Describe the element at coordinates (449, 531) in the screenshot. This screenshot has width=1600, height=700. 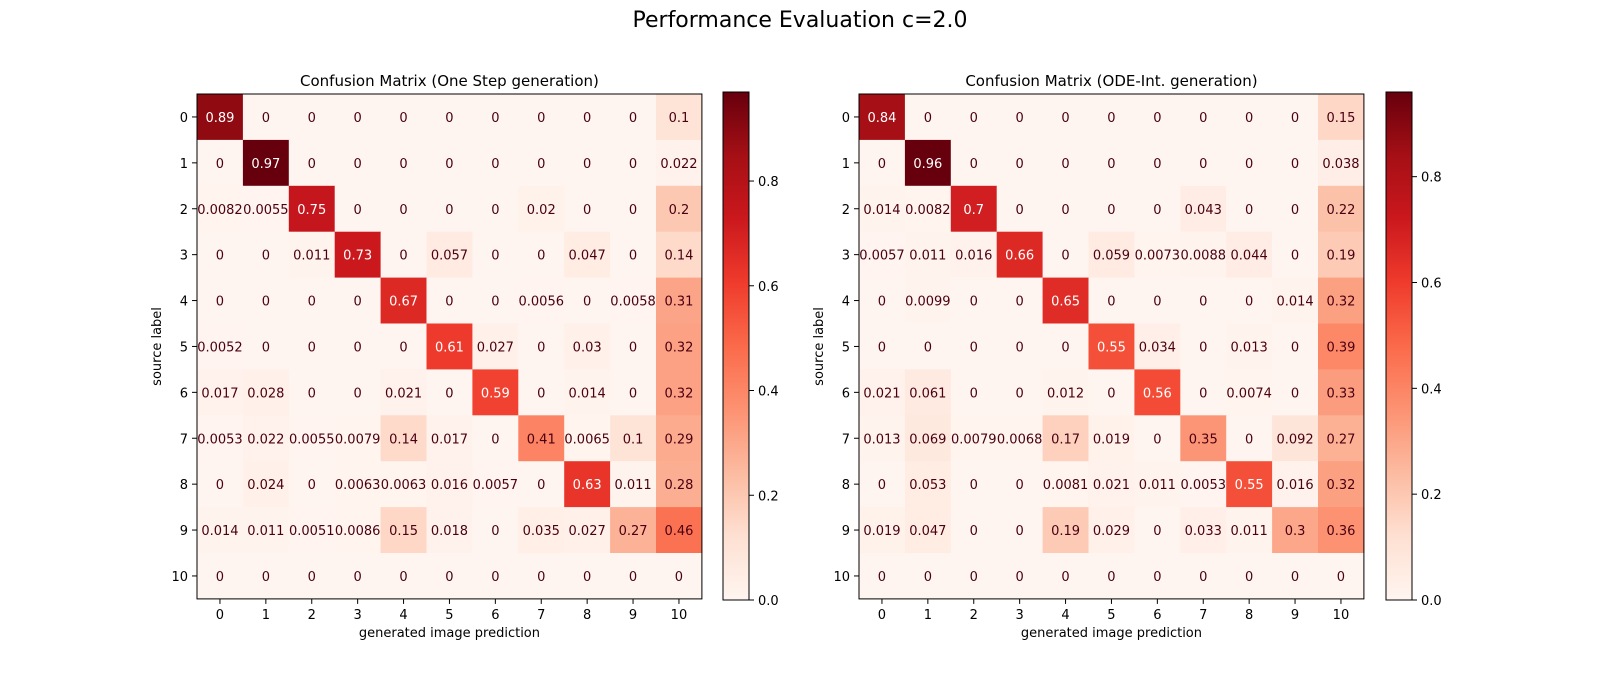
I see `cell-value-label: 0.018` at that location.